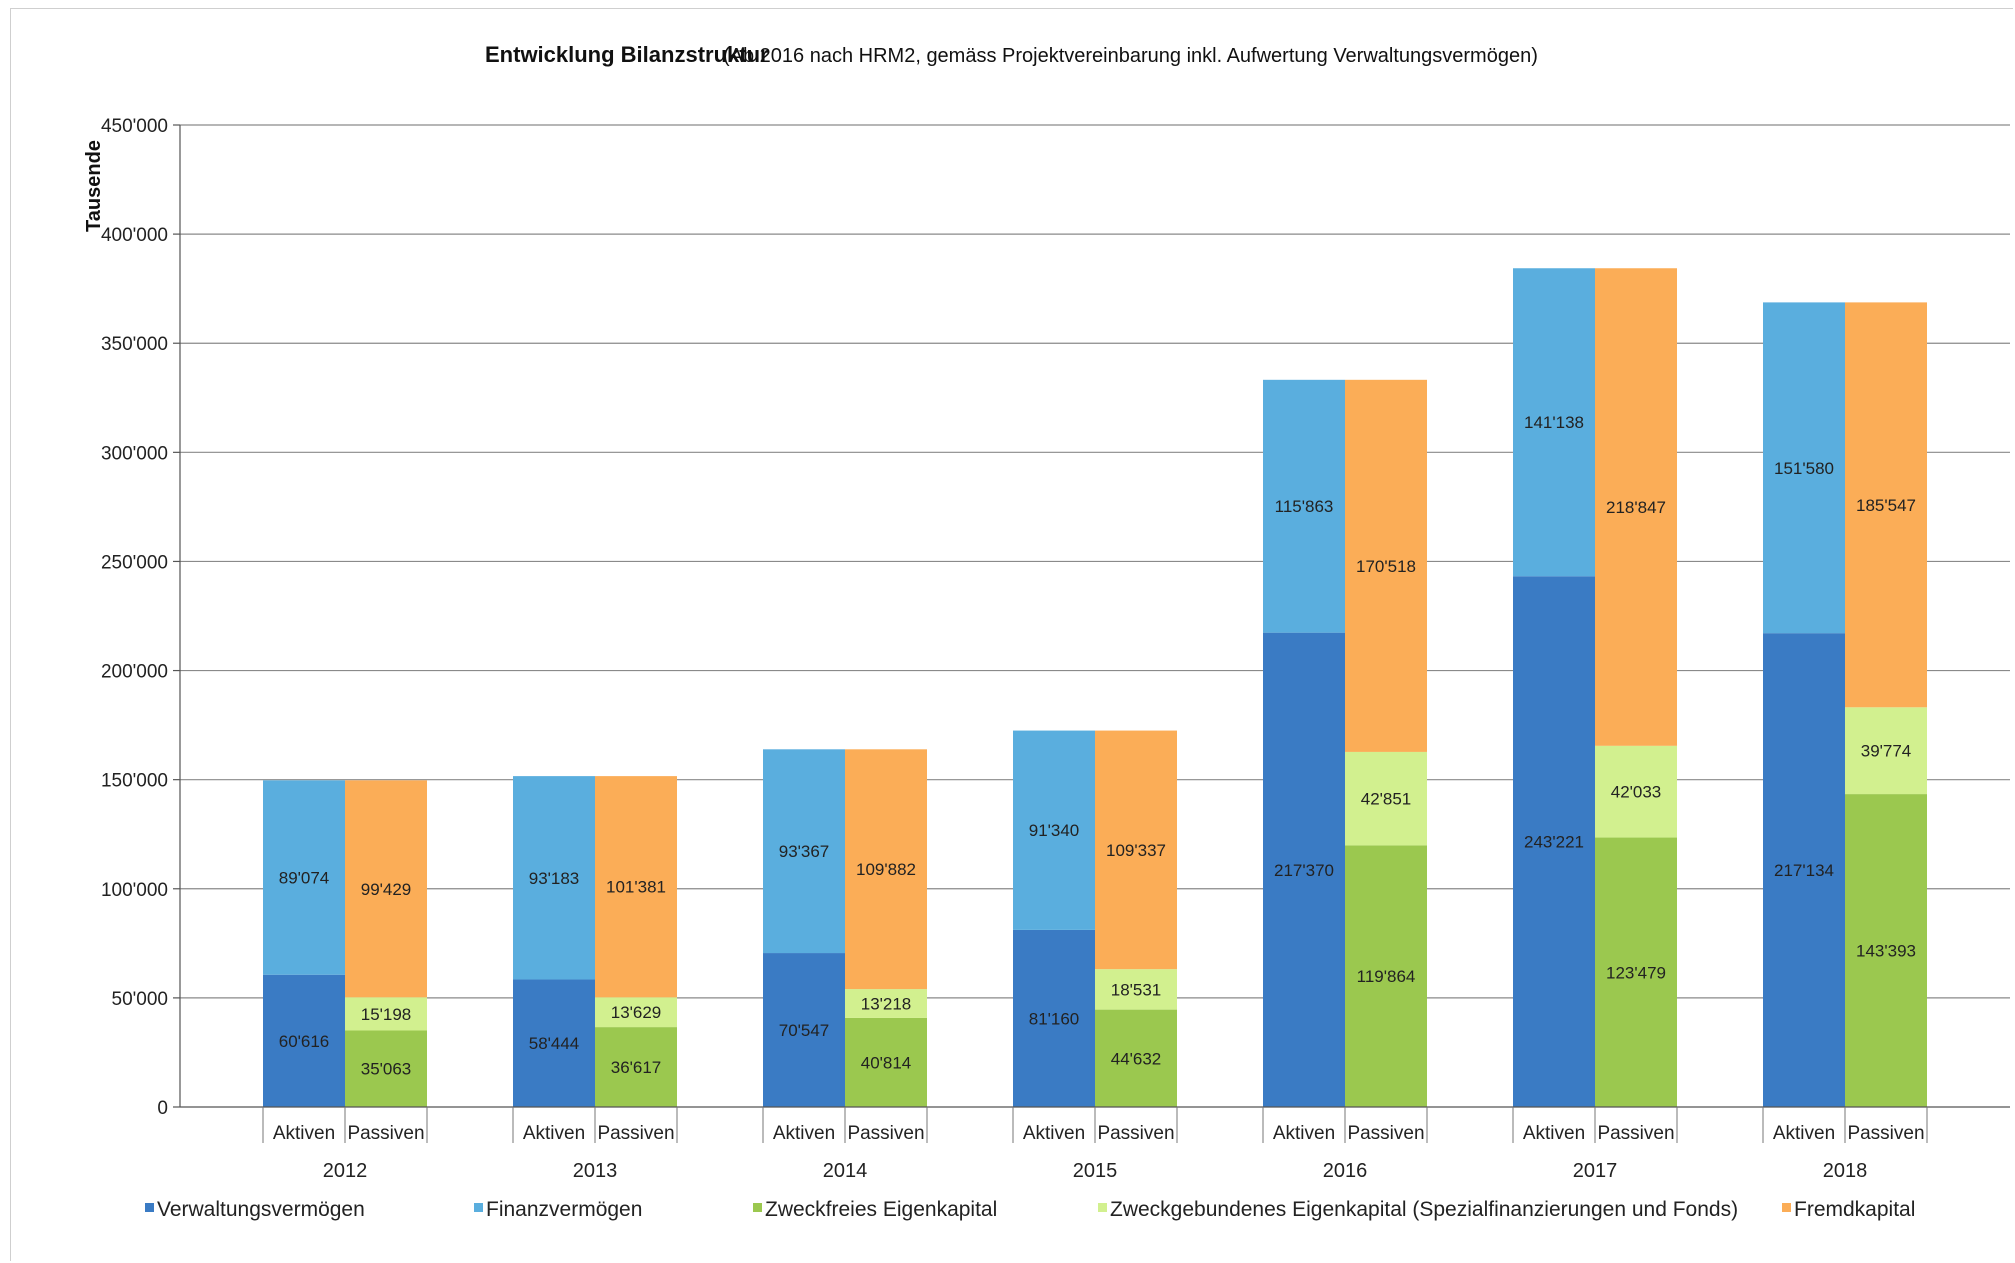 This screenshot has height=1263, width=2015. I want to click on data-label: 81'160, so click(1054, 1018).